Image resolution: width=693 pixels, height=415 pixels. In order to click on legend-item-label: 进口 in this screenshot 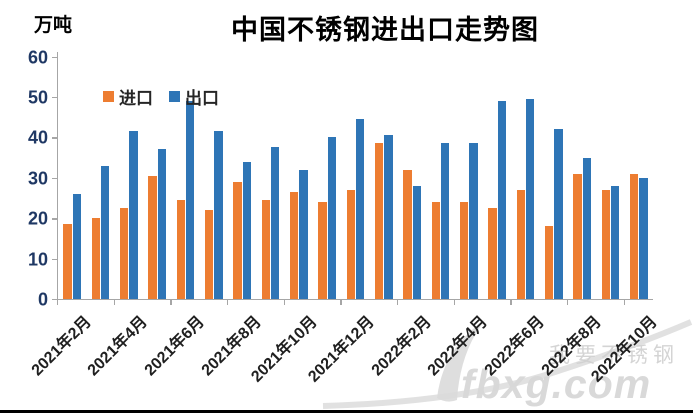, I will do `click(136, 98)`.